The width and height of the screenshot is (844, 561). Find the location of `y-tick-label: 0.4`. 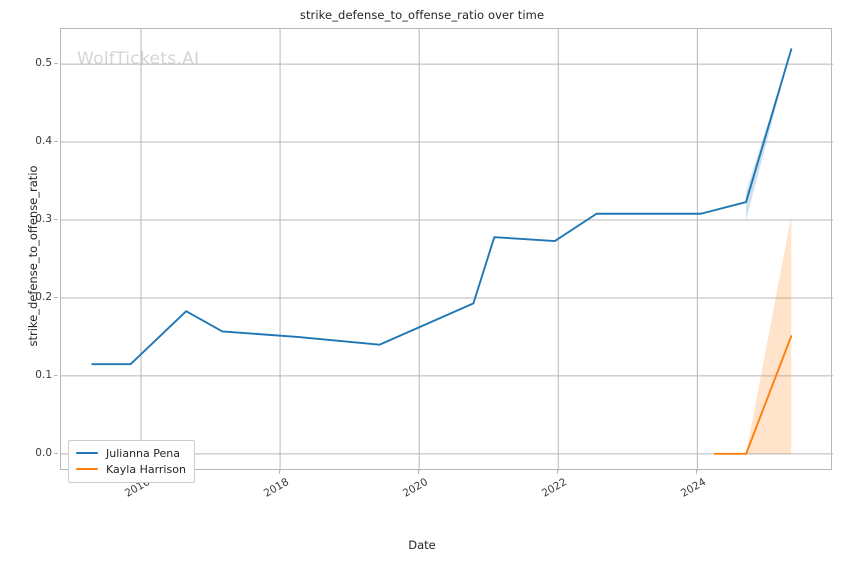

y-tick-label: 0.4 is located at coordinates (43, 141).